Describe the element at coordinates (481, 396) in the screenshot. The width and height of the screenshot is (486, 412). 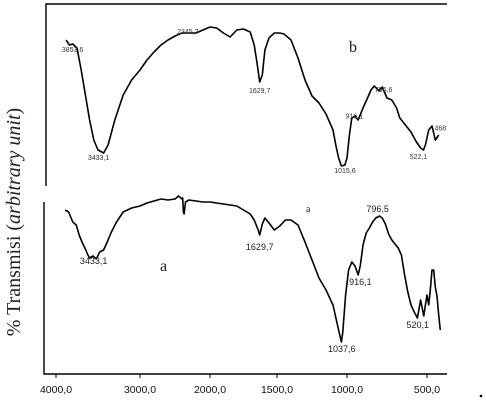
I see `trailing-dot` at that location.